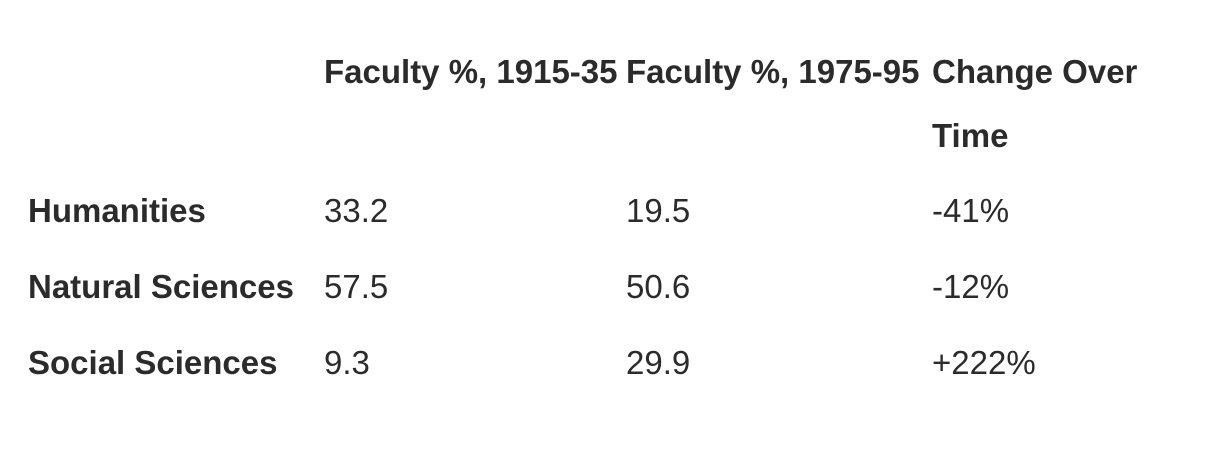 The width and height of the screenshot is (1230, 454). Describe the element at coordinates (161, 286) in the screenshot. I see `row-label: Natural Sciences` at that location.